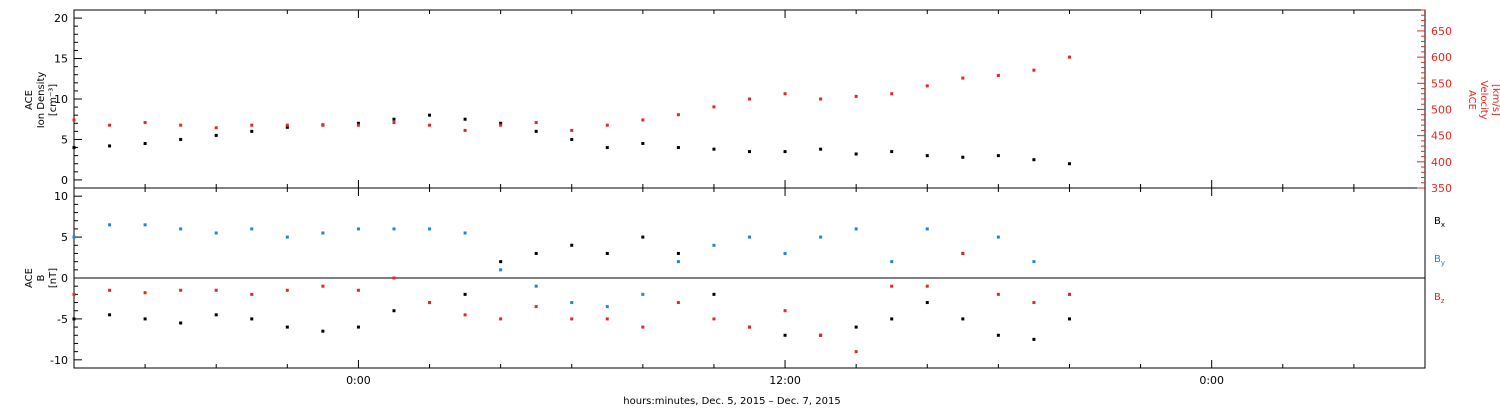  What do you see at coordinates (64, 237) in the screenshot?
I see `bottom-y-tick-label: 5` at bounding box center [64, 237].